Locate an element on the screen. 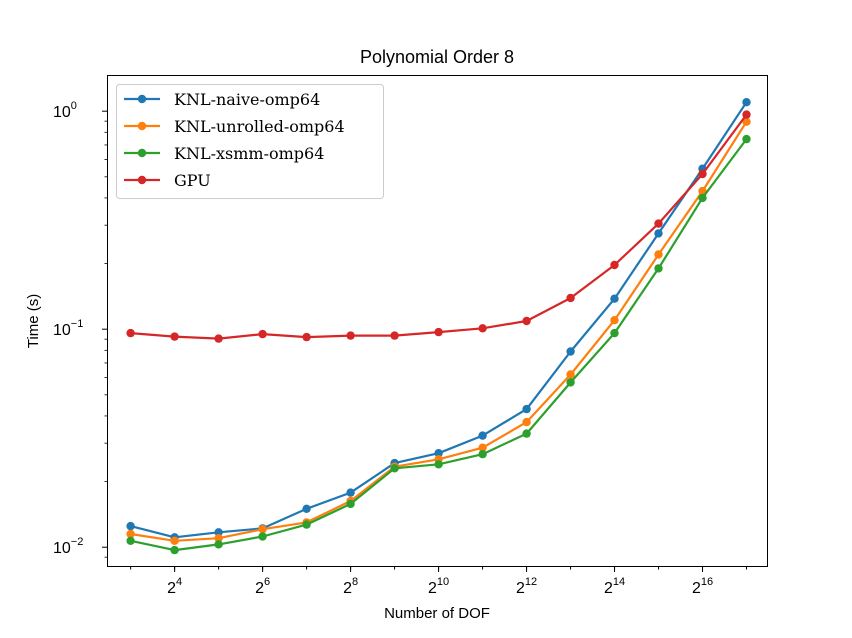 The height and width of the screenshot is (638, 852). y-axis-label: Time (s) is located at coordinates (33, 321).